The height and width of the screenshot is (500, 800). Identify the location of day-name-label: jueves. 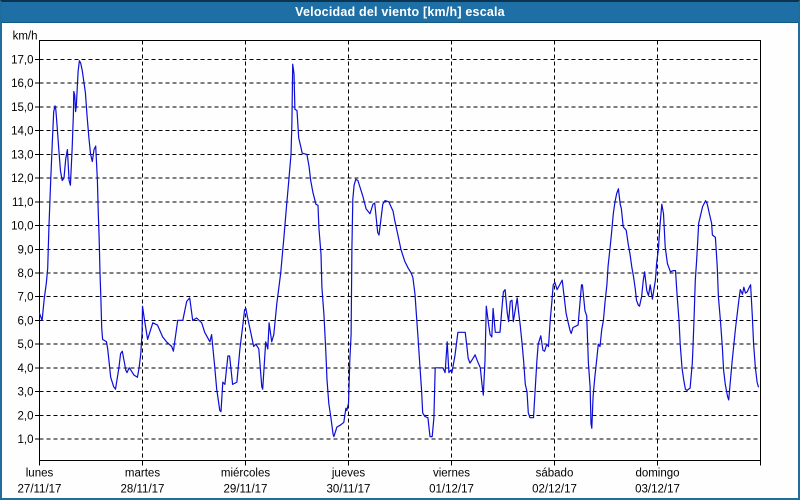
(348, 474).